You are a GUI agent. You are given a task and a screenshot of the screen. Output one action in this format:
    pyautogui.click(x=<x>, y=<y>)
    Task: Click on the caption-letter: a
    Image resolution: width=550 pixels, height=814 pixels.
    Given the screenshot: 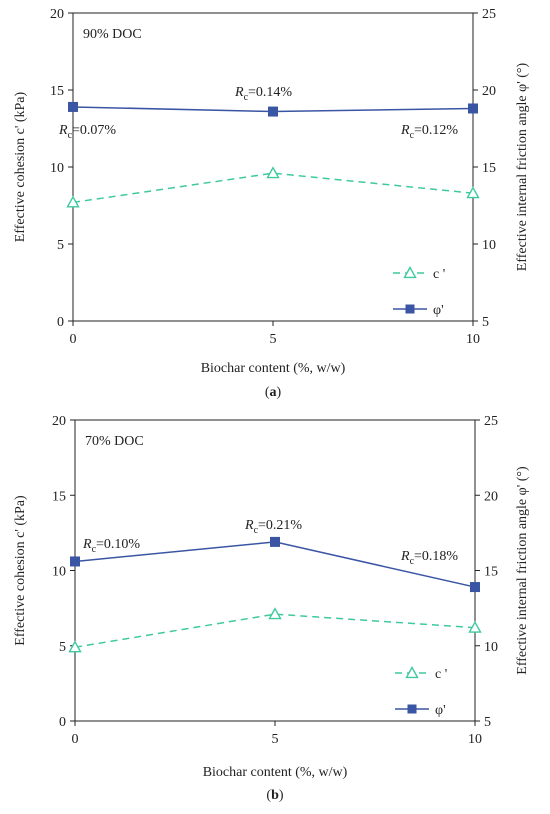 What is the action you would take?
    pyautogui.click(x=273, y=392)
    